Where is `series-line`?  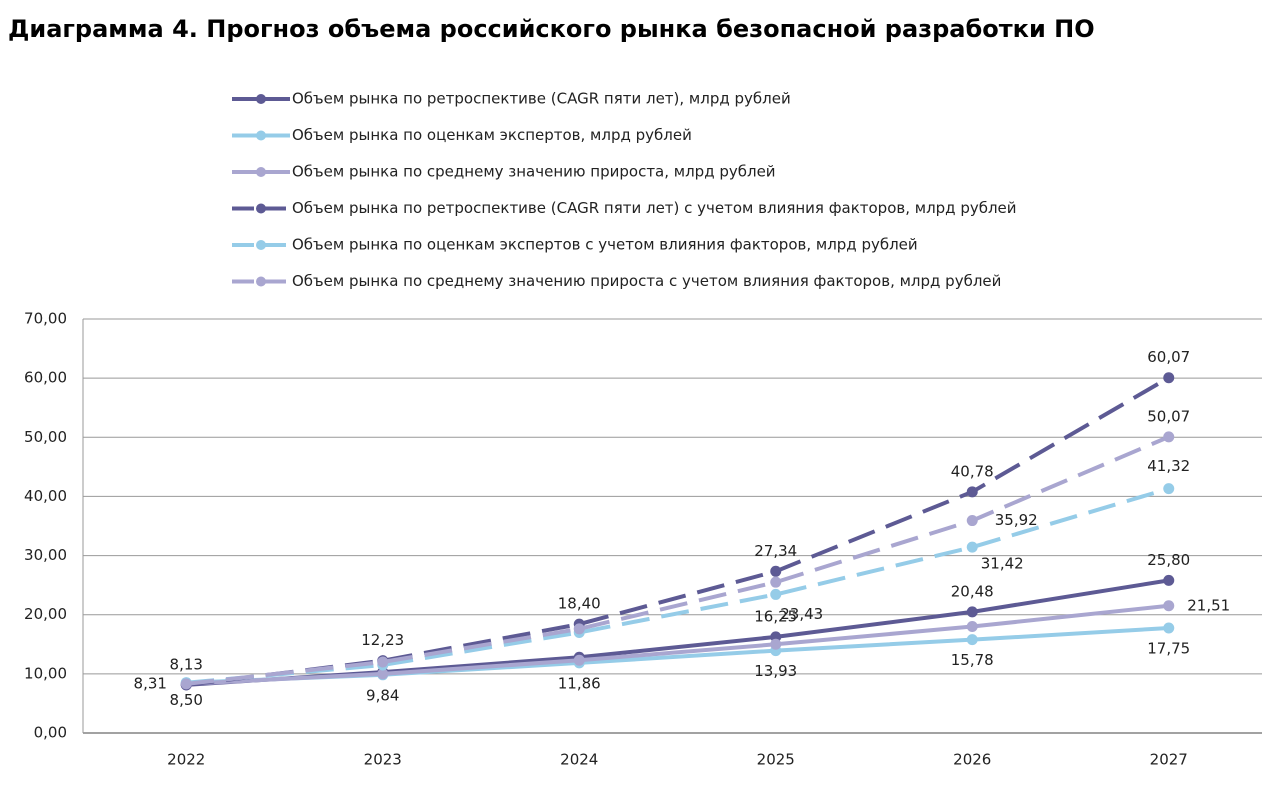
series-line is located at coordinates (677, 644).